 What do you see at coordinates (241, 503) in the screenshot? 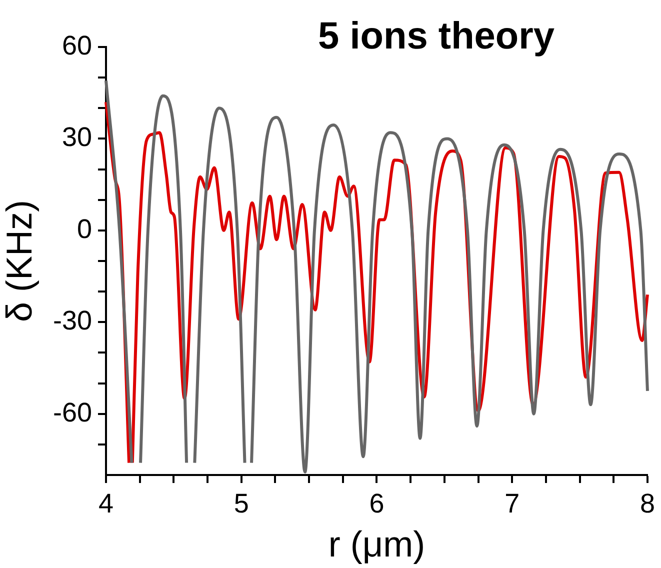
I see `x-tick-label: 5` at bounding box center [241, 503].